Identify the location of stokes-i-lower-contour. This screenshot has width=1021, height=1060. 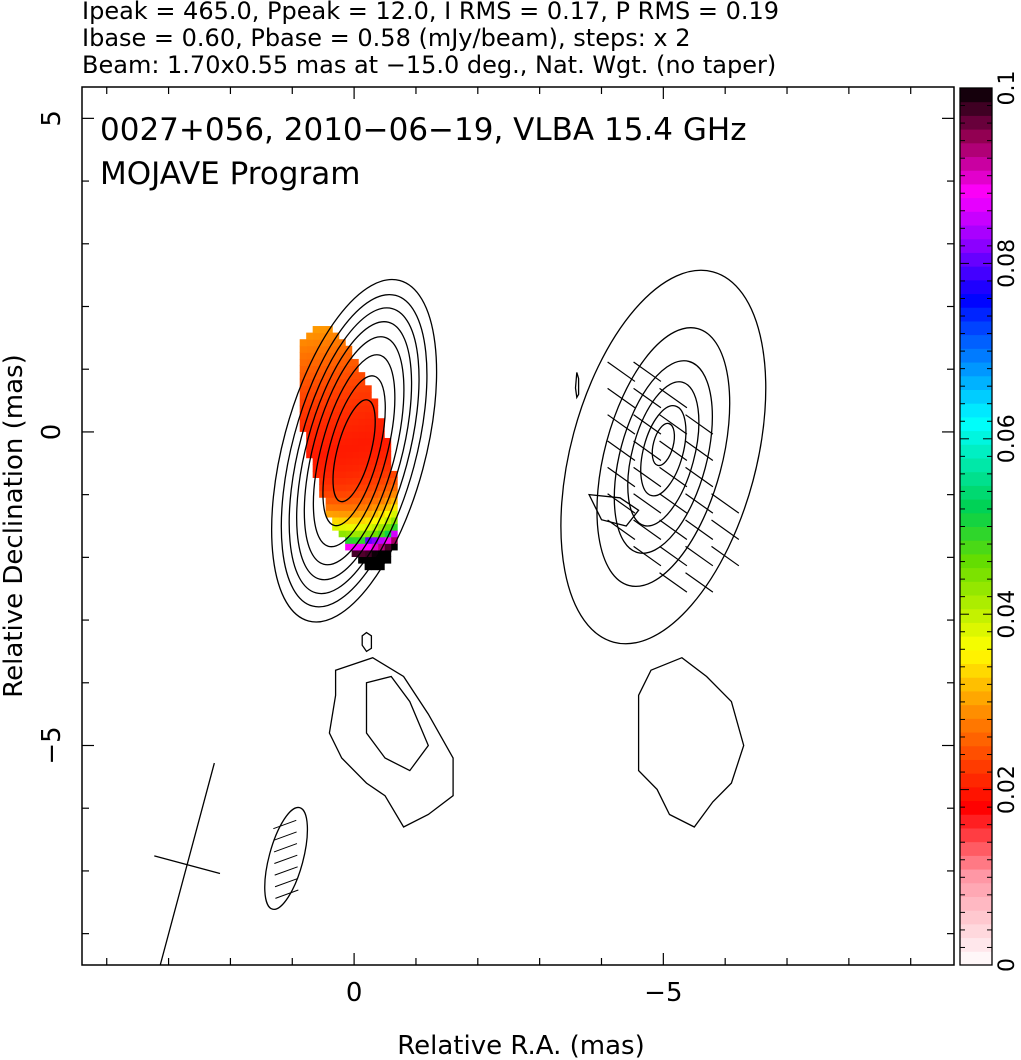
(397, 723).